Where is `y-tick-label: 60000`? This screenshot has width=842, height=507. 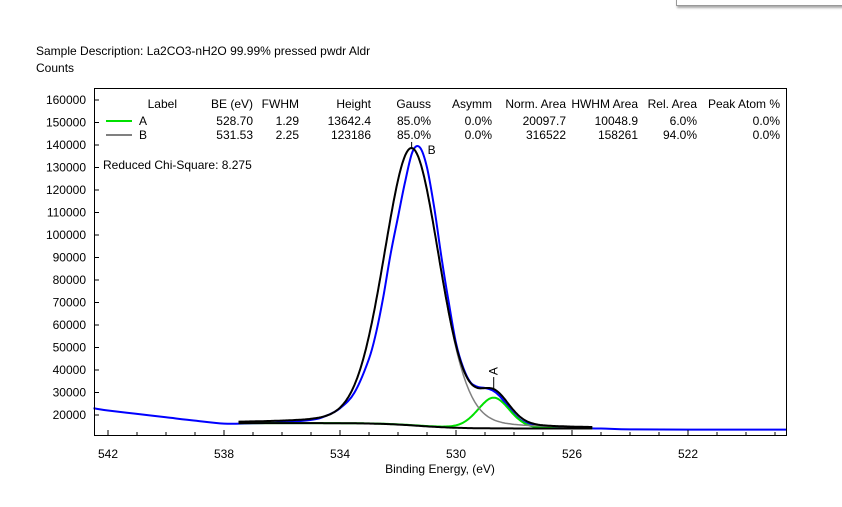 y-tick-label: 60000 is located at coordinates (70, 325).